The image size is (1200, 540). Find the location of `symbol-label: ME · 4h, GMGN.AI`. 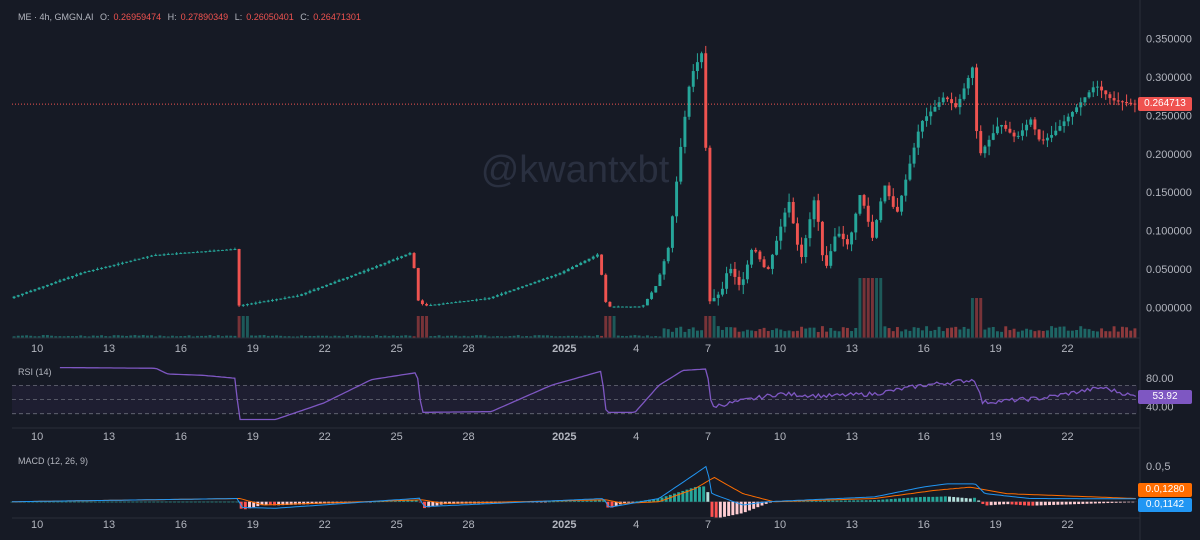

symbol-label: ME · 4h, GMGN.AI is located at coordinates (56, 17).